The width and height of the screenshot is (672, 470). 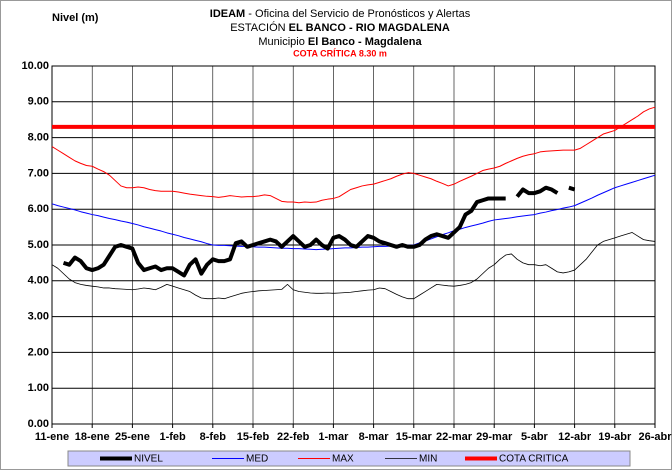 What do you see at coordinates (333, 437) in the screenshot?
I see `x-tick-label: 1-mar` at bounding box center [333, 437].